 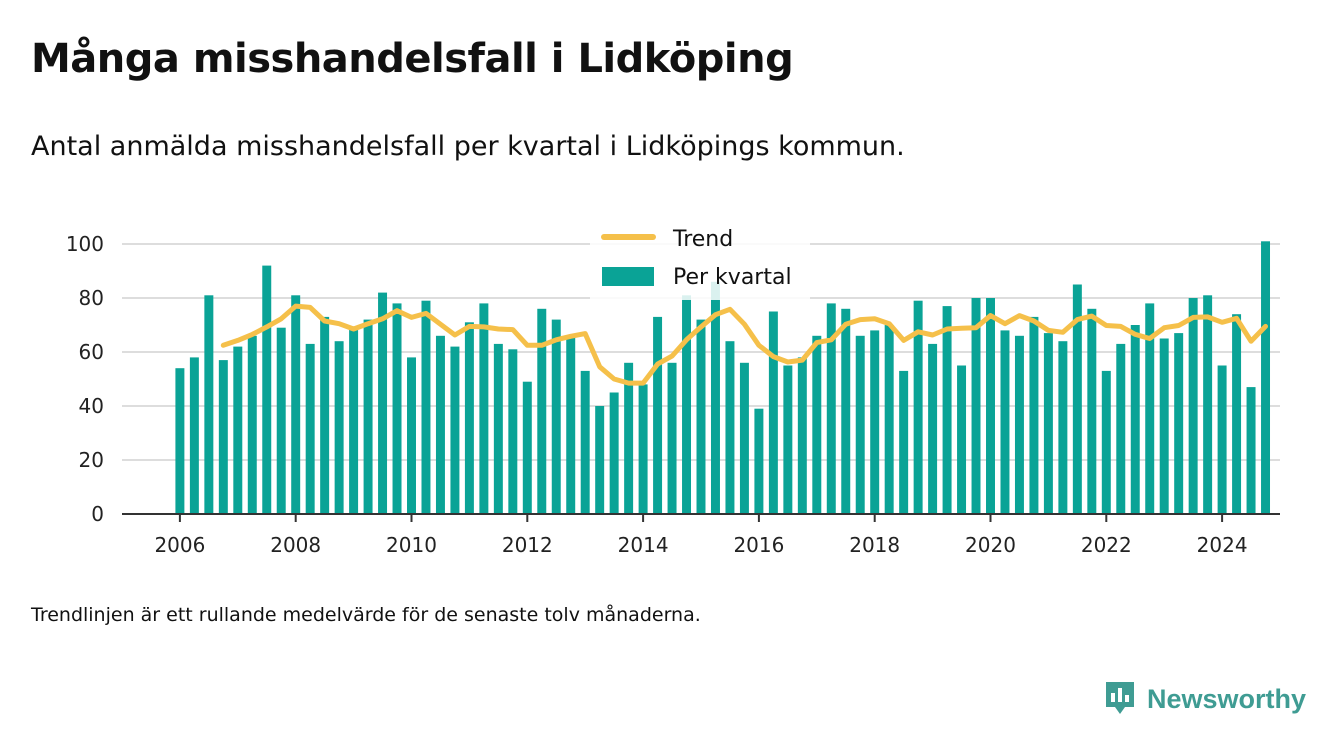 What do you see at coordinates (1106, 545) in the screenshot?
I see `x-tick-label: 2022` at bounding box center [1106, 545].